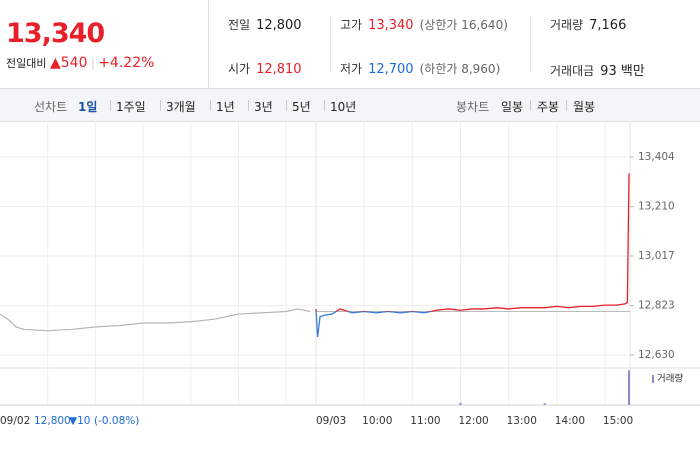  What do you see at coordinates (15, 421) in the screenshot?
I see `day-label: 09/02` at bounding box center [15, 421].